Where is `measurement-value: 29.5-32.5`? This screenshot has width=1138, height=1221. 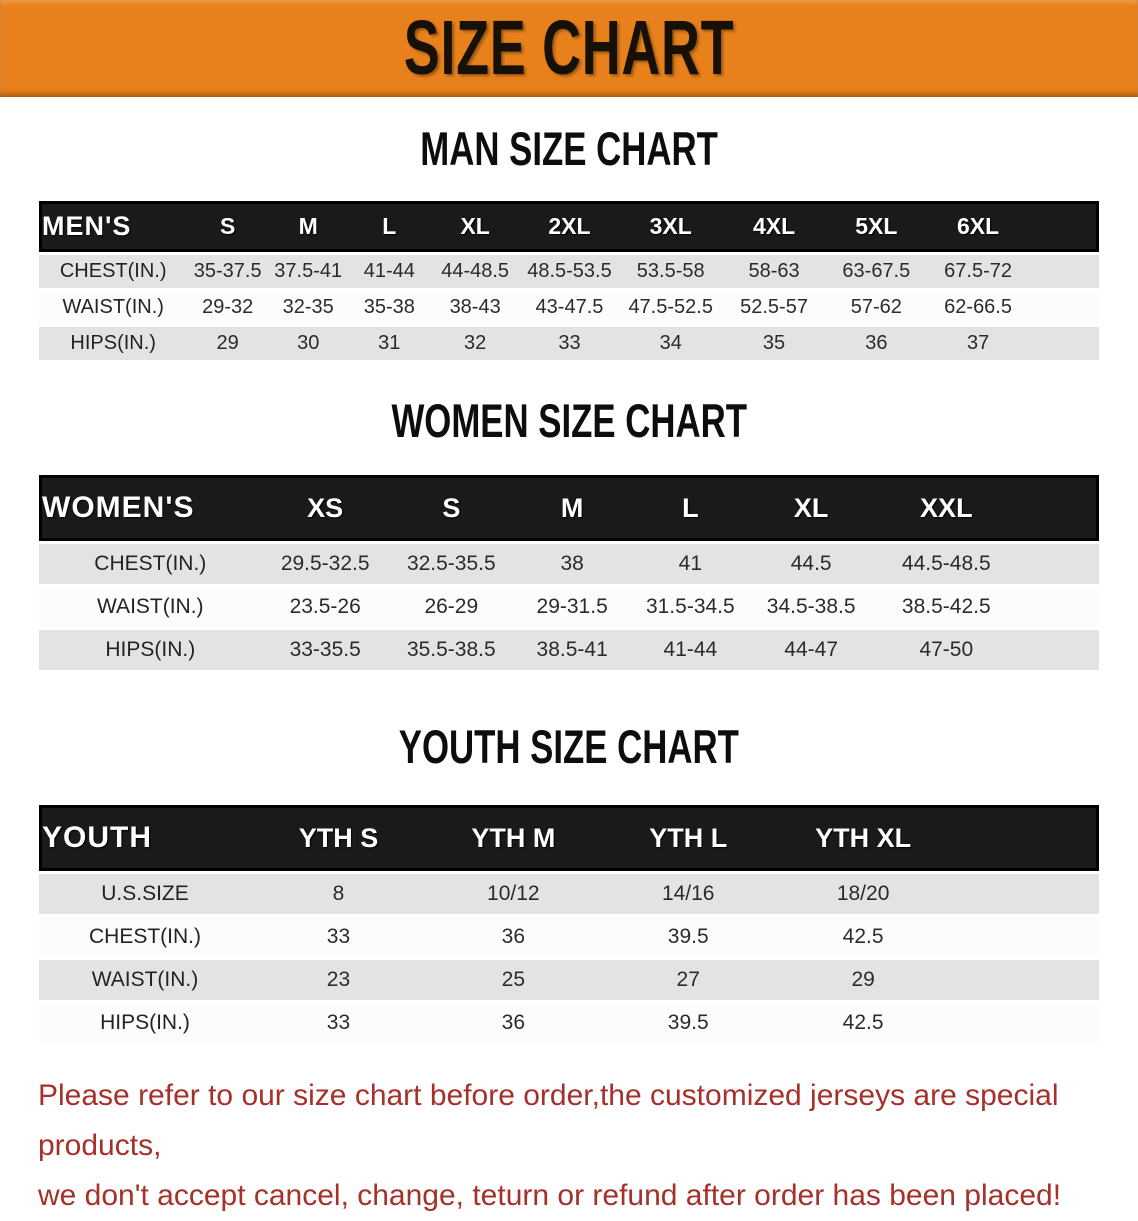
measurement-value: 29.5-32.5 is located at coordinates (325, 563).